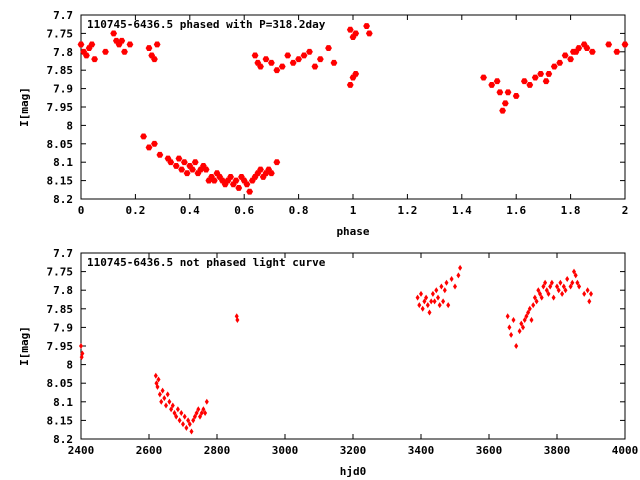  Describe the element at coordinates (60, 107) in the screenshot. I see `y-tick-label: 7.95` at that location.